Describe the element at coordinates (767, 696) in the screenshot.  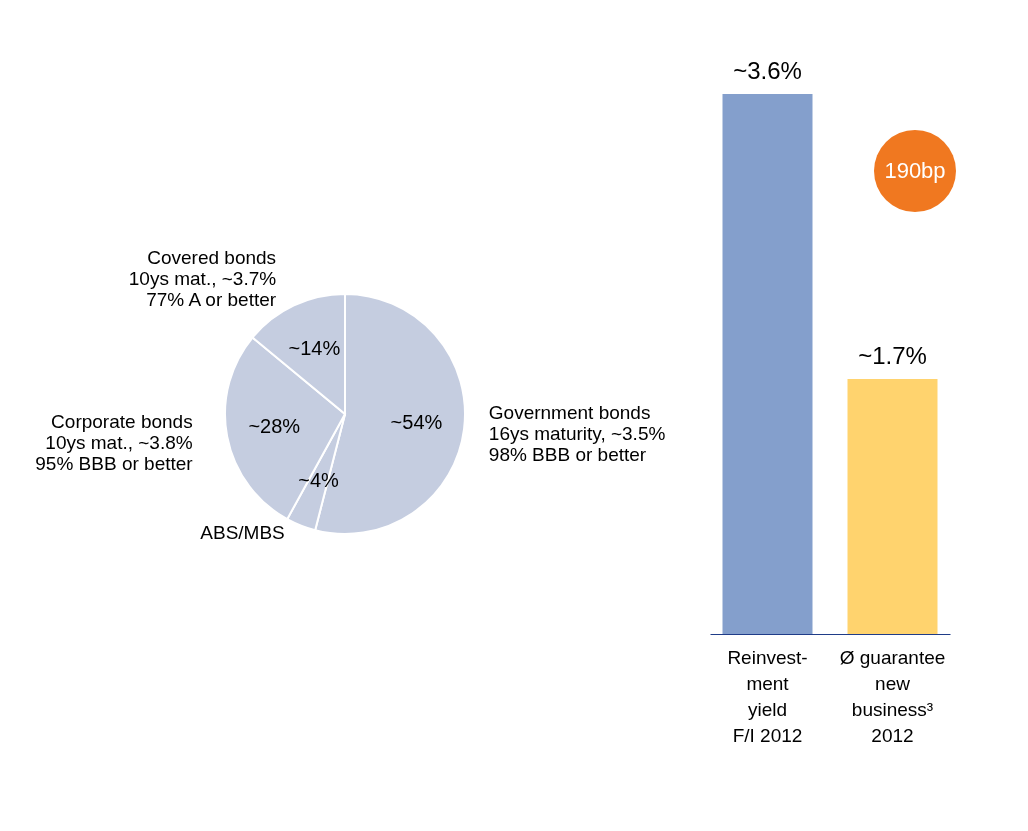
I see `x-tick-label: Reinvest- ment yield F/I 2012` at that location.